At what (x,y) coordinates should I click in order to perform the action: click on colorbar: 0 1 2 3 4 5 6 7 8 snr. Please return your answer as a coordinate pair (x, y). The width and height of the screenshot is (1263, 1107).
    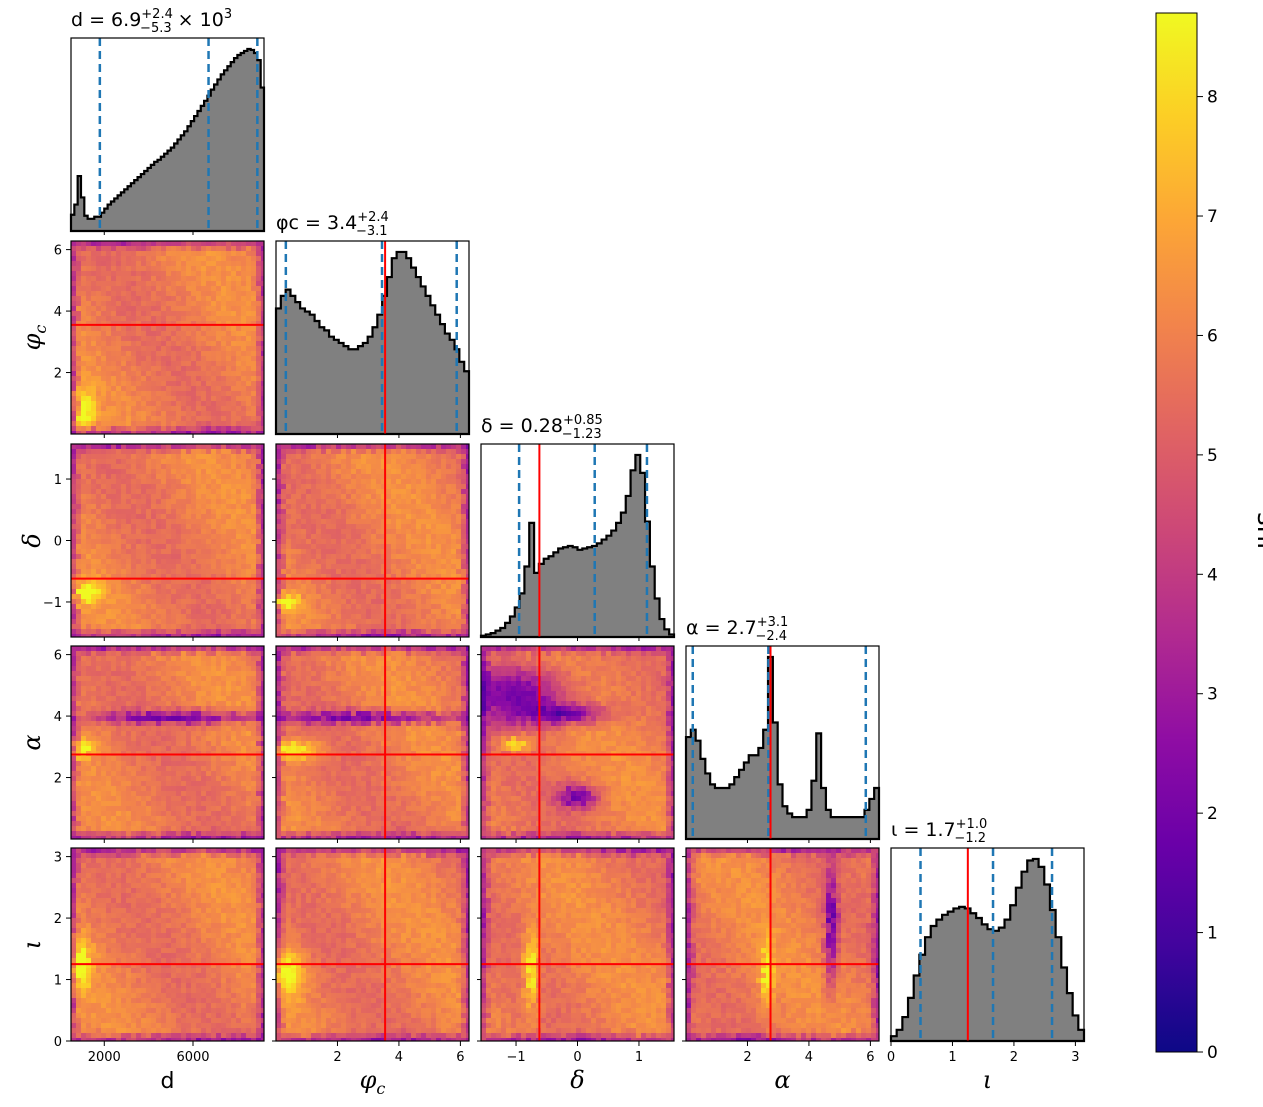
    Looking at the image, I should click on (1209, 537).